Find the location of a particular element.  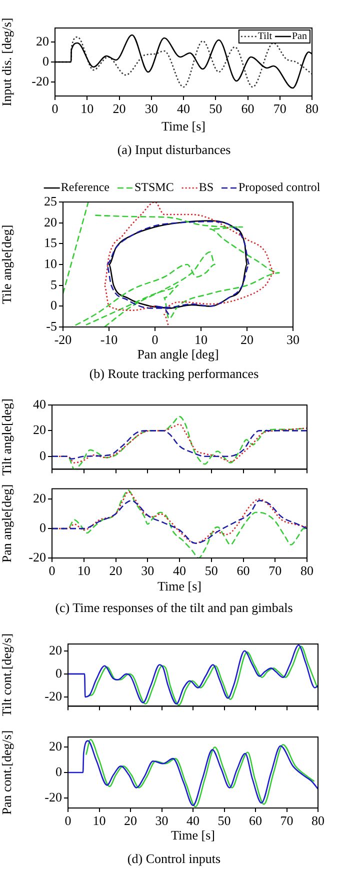

y-axis-title: Tile angle[deg] is located at coordinates (7, 264).